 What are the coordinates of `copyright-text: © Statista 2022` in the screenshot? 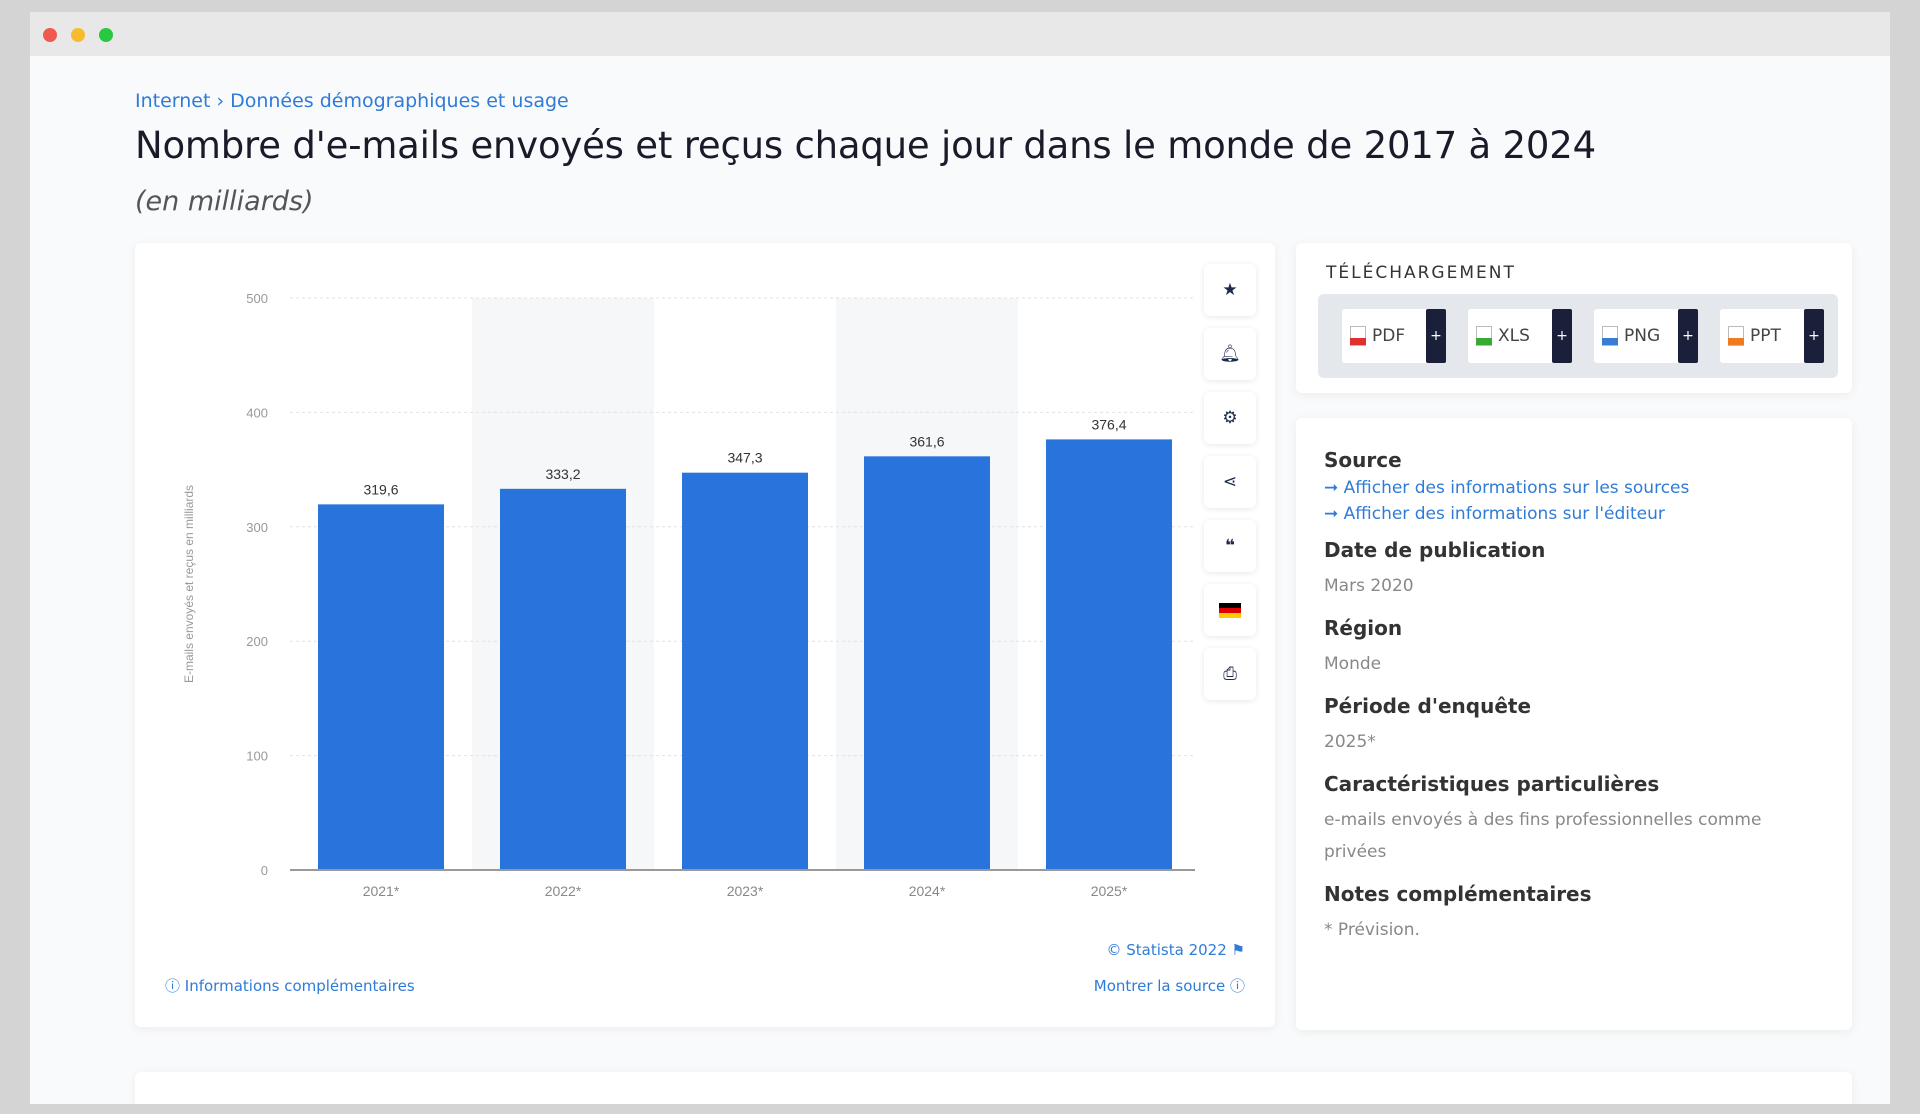 It's located at (1166, 950).